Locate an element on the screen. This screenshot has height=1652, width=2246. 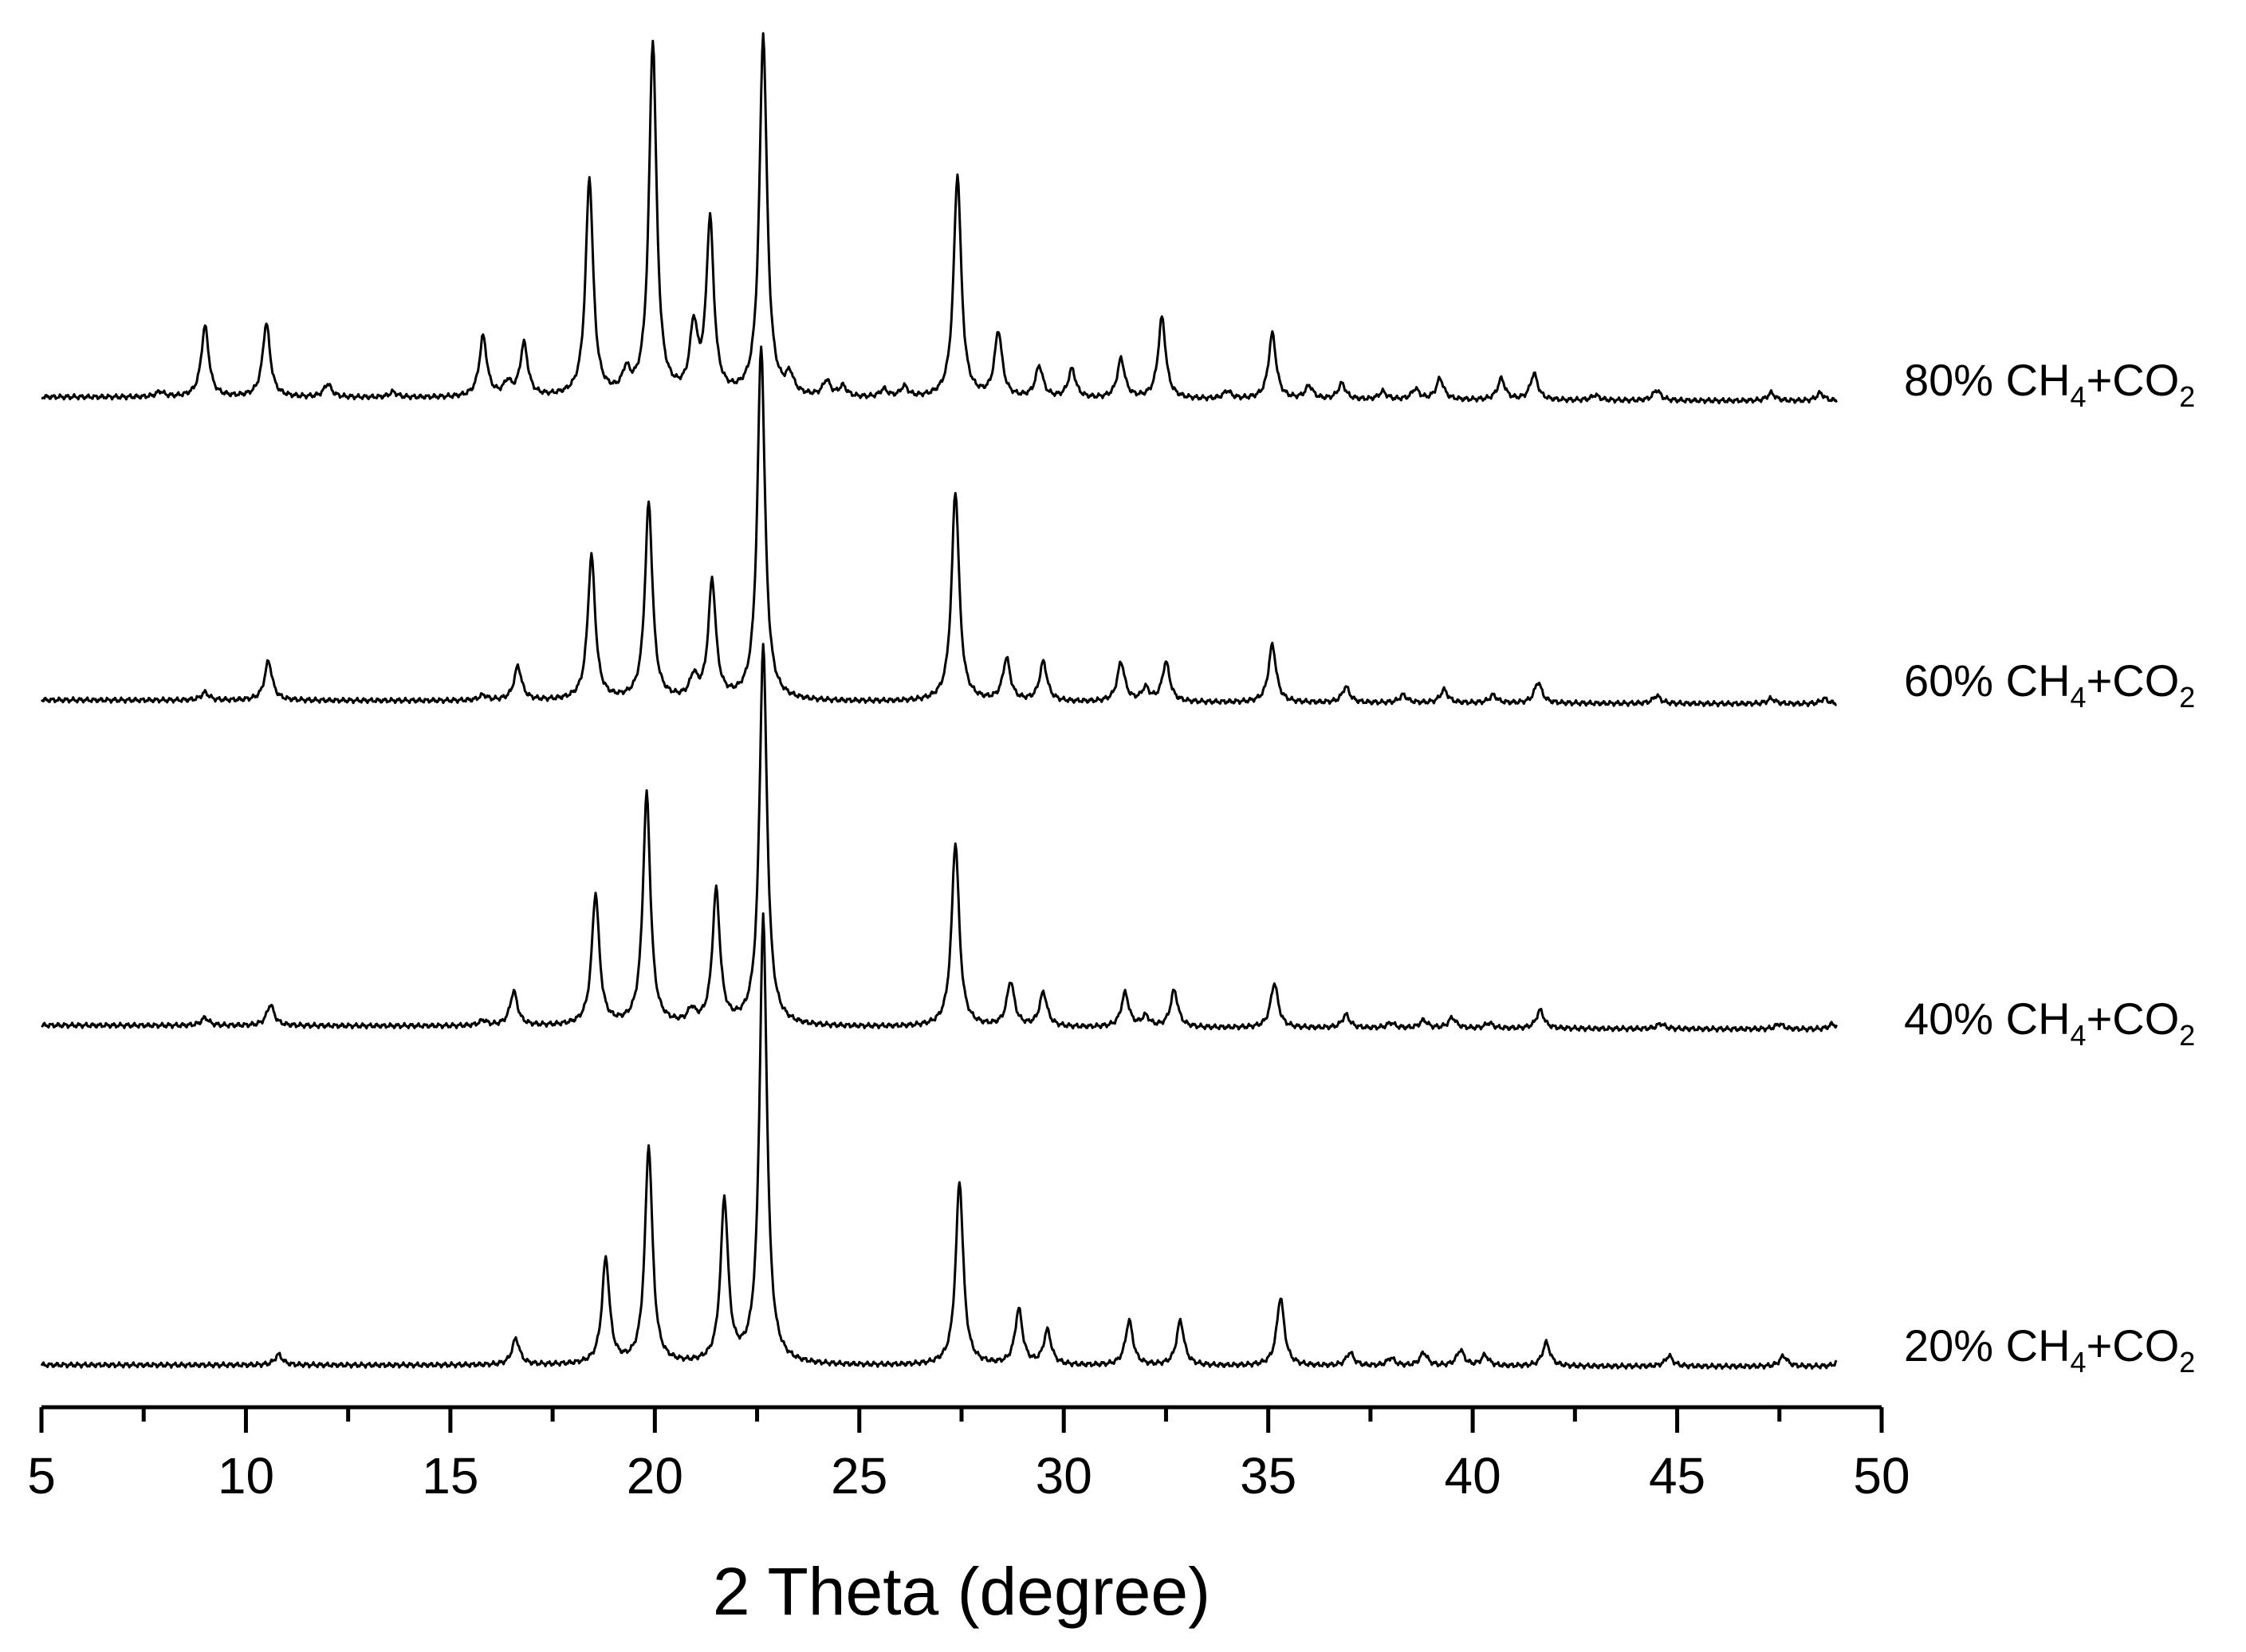
x-tick-label: 40 is located at coordinates (1473, 1475).